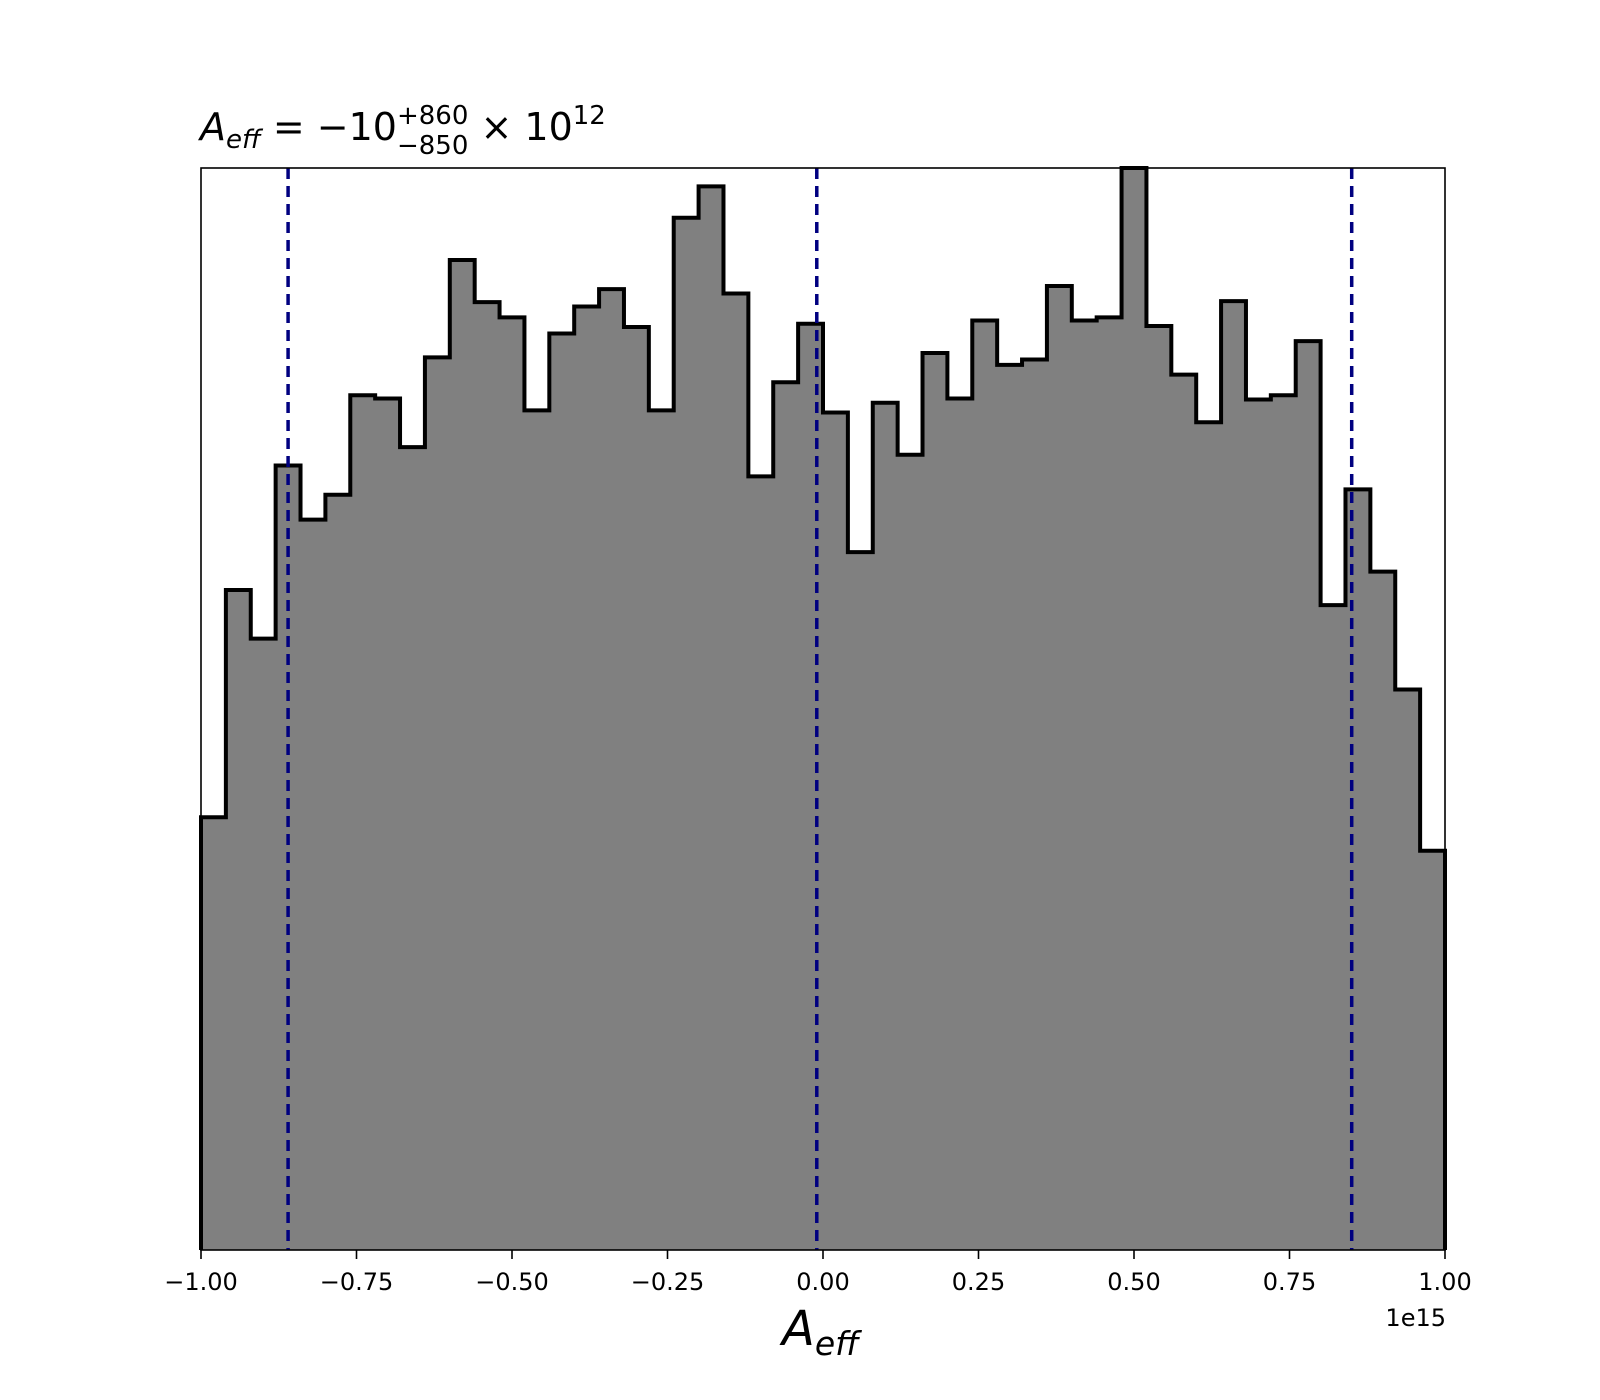 This screenshot has height=1400, width=1600. What do you see at coordinates (432, 116) in the screenshot?
I see `title-upper-error: +860` at bounding box center [432, 116].